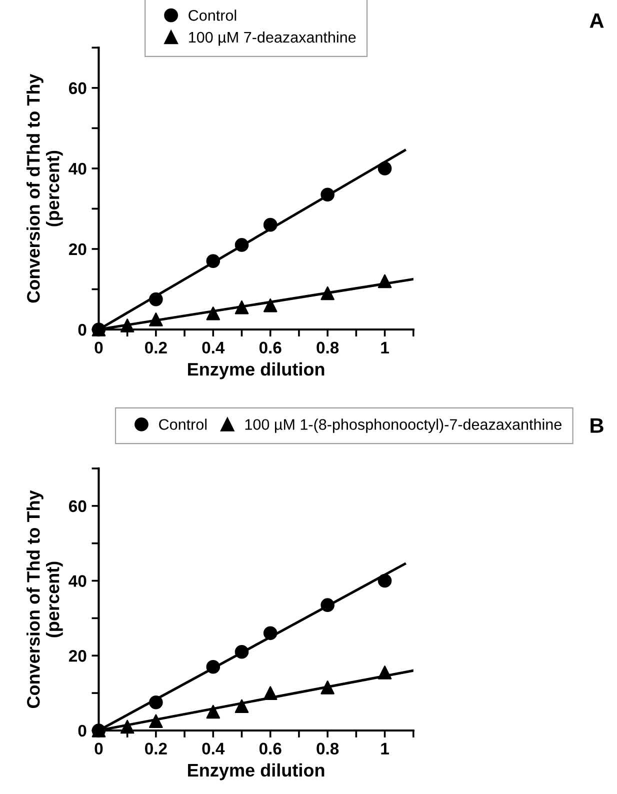 This screenshot has height=794, width=617. I want to click on legend-label: 100 µM 7-deazaxanthine, so click(272, 38).